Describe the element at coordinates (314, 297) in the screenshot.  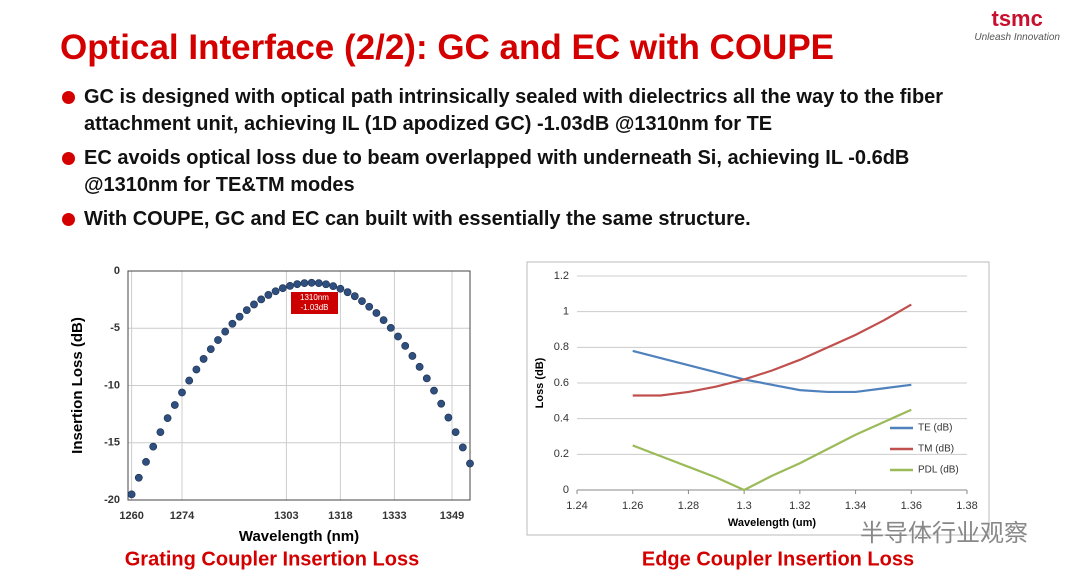
I see `annotation-text: 1310nm` at that location.